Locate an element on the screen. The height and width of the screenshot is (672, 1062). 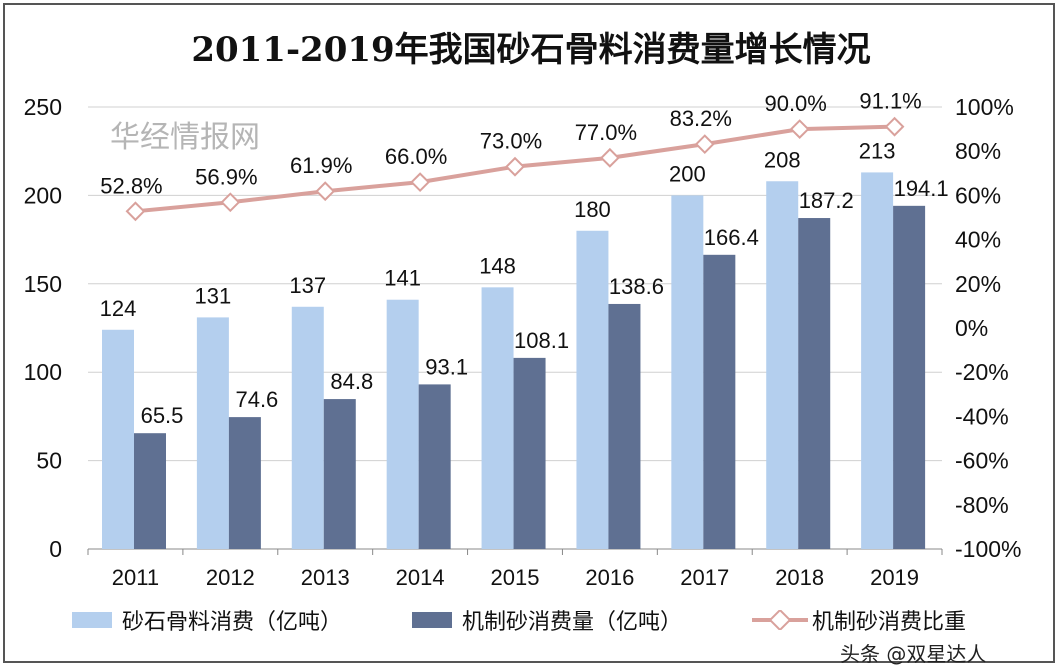
bar-data-label: 84.8 is located at coordinates (351, 381).